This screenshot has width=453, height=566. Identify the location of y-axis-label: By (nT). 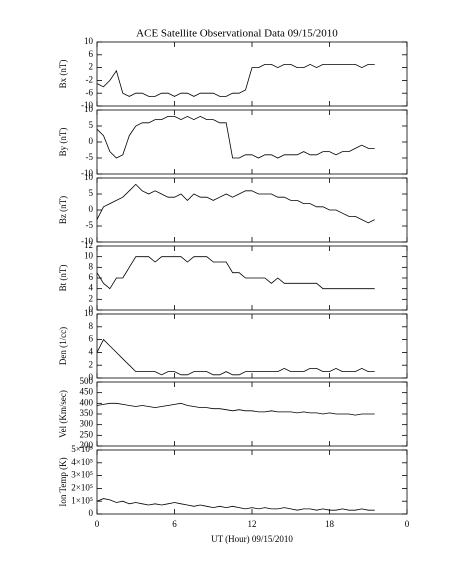
(63, 142).